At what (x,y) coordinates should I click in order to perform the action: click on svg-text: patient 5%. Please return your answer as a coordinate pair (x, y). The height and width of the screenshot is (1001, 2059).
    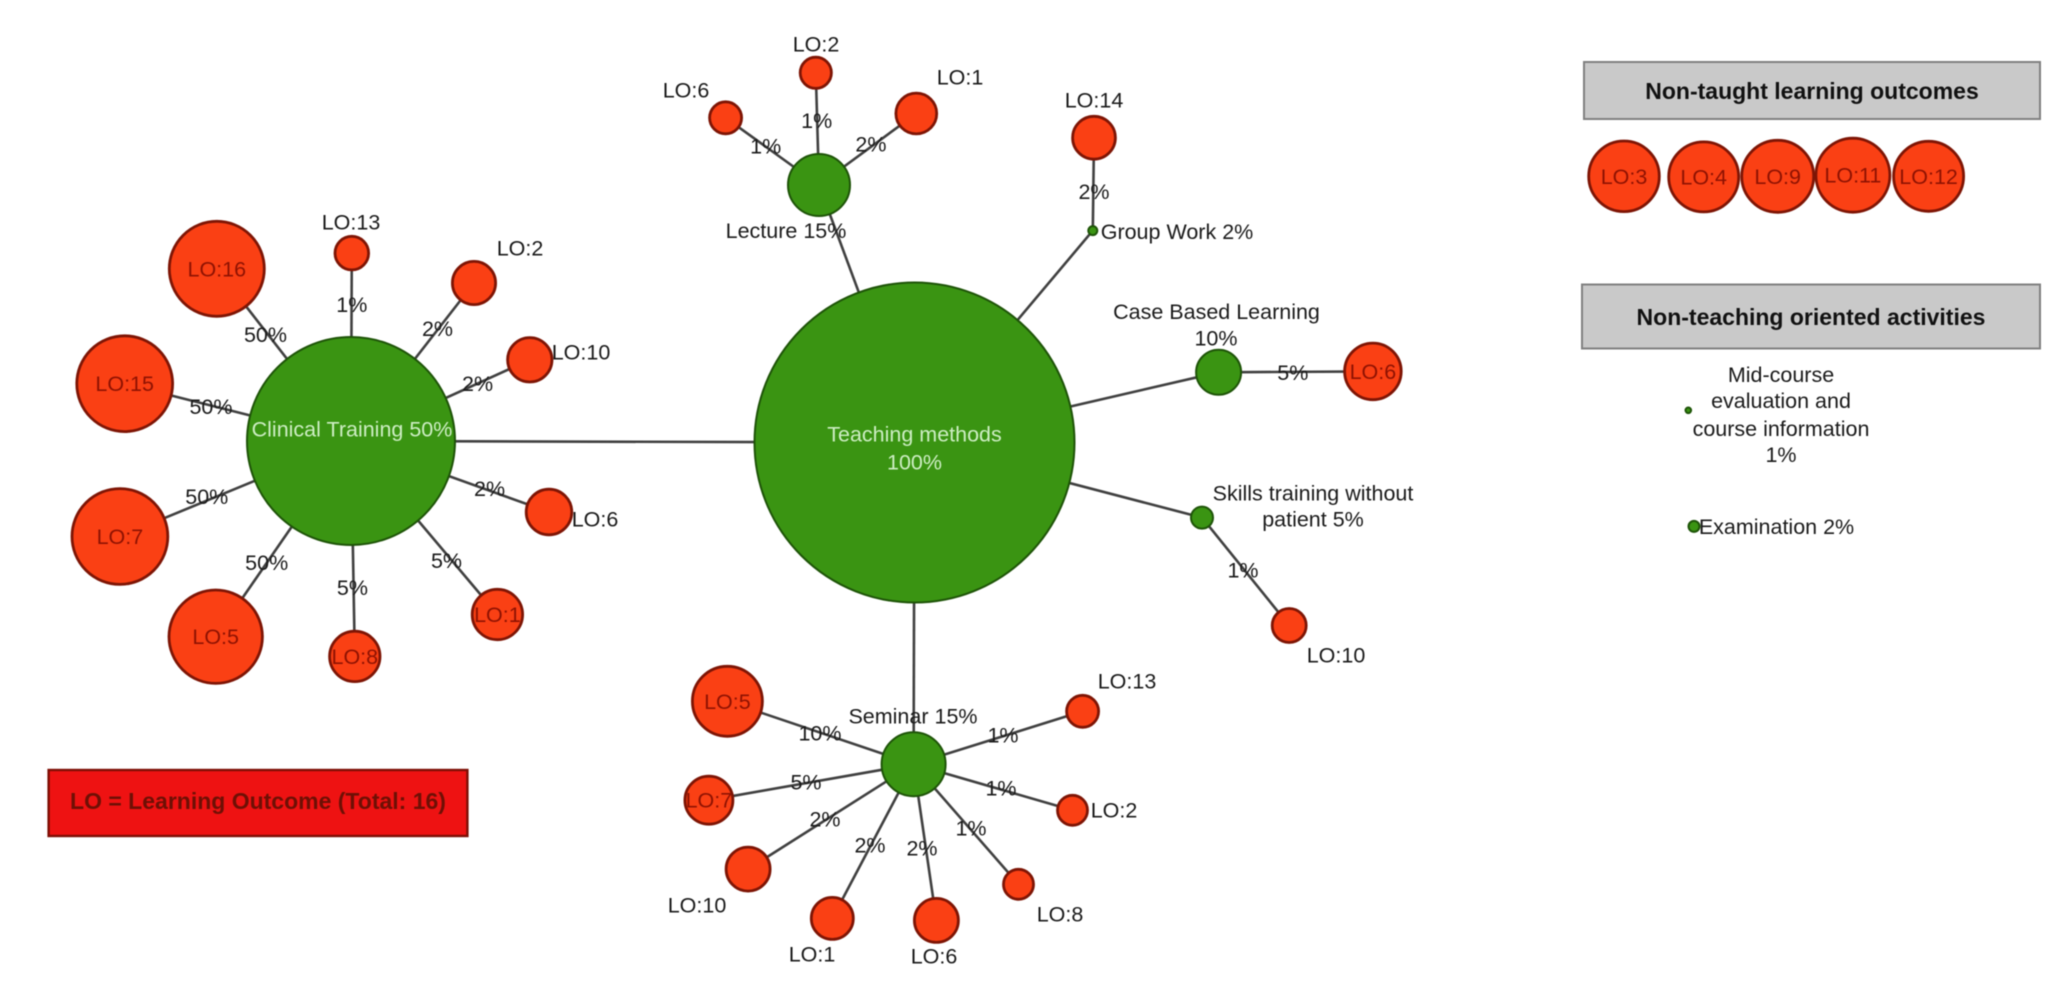
    Looking at the image, I should click on (1313, 520).